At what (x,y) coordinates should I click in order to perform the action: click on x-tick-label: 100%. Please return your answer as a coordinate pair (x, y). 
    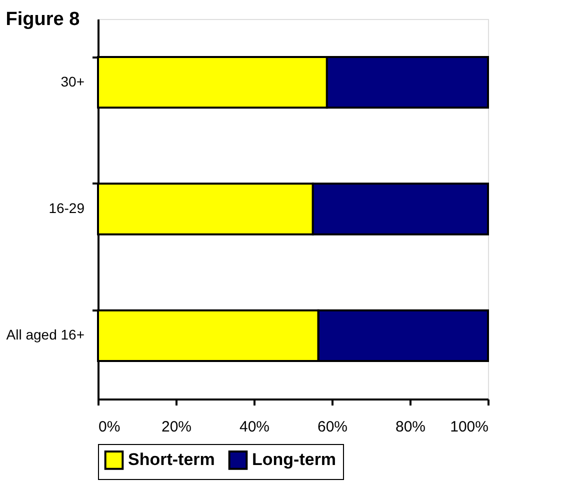
    Looking at the image, I should click on (469, 427).